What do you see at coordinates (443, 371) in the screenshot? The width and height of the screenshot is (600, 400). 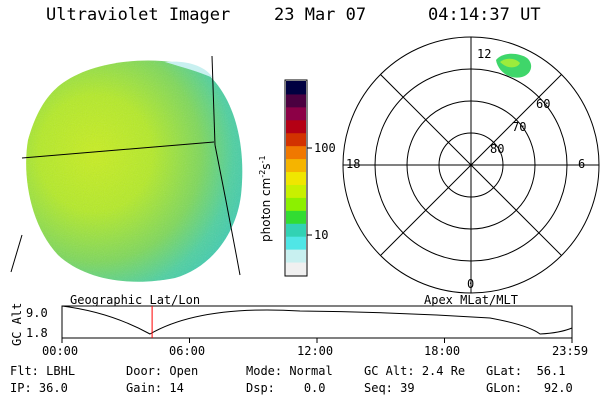 I see `gc-alt-value: 2.4 Re` at bounding box center [443, 371].